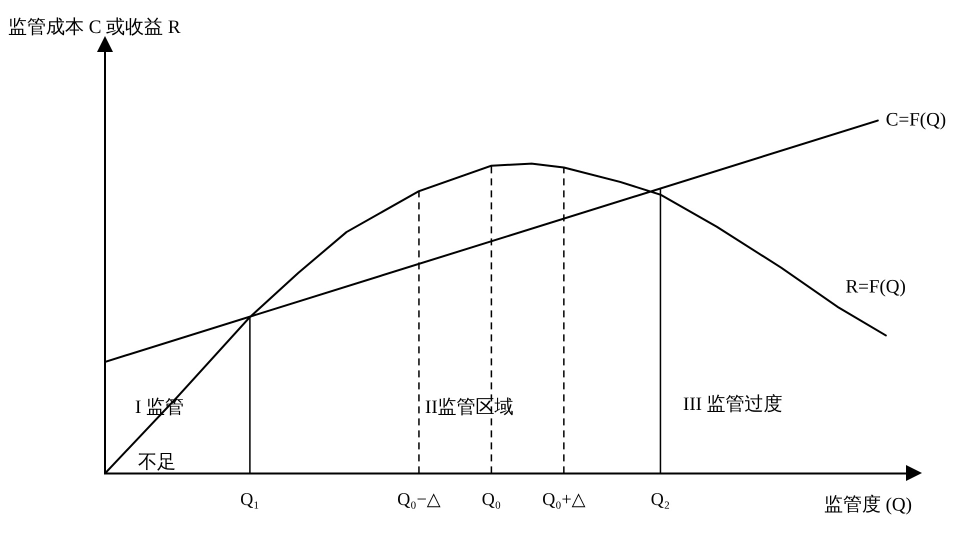  I want to click on x-tick-label: Q₂, so click(660, 498).